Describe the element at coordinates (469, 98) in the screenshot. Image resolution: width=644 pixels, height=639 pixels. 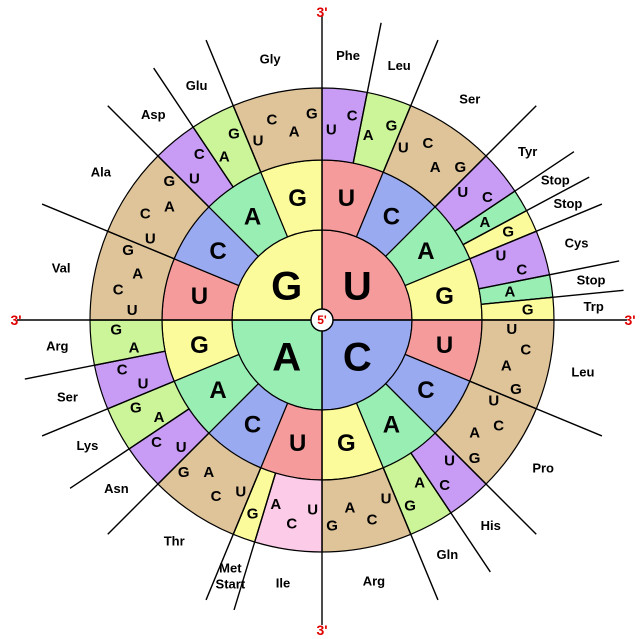
I see `amino-acid-label: Ser` at that location.